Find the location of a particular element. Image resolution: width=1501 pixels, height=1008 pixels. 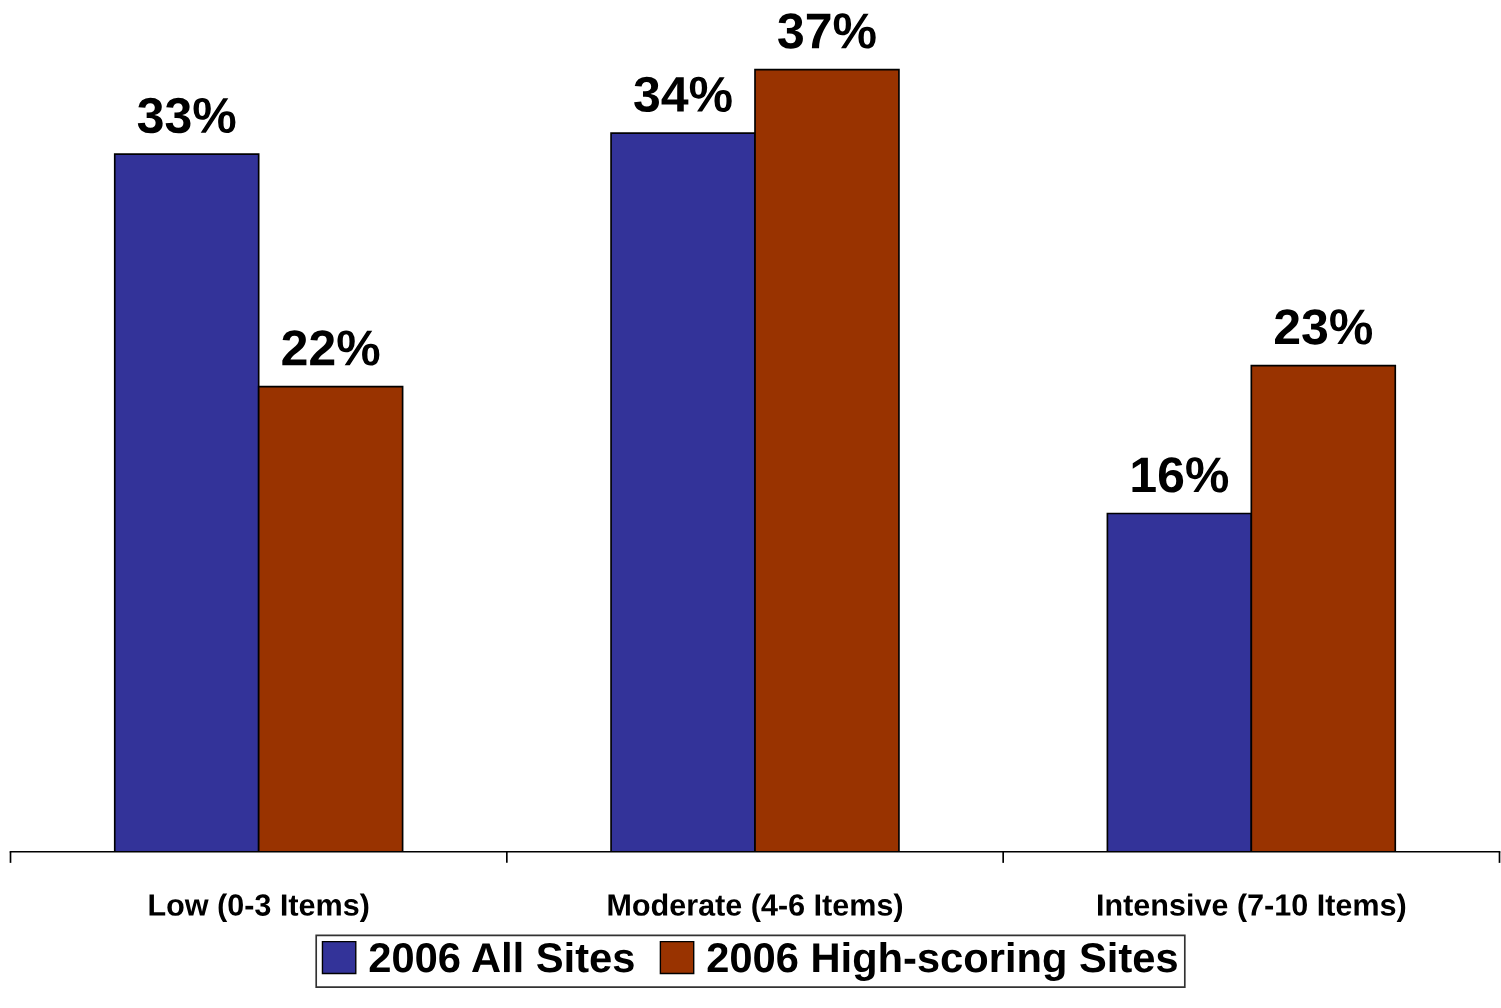

data-label: 22% is located at coordinates (331, 348).